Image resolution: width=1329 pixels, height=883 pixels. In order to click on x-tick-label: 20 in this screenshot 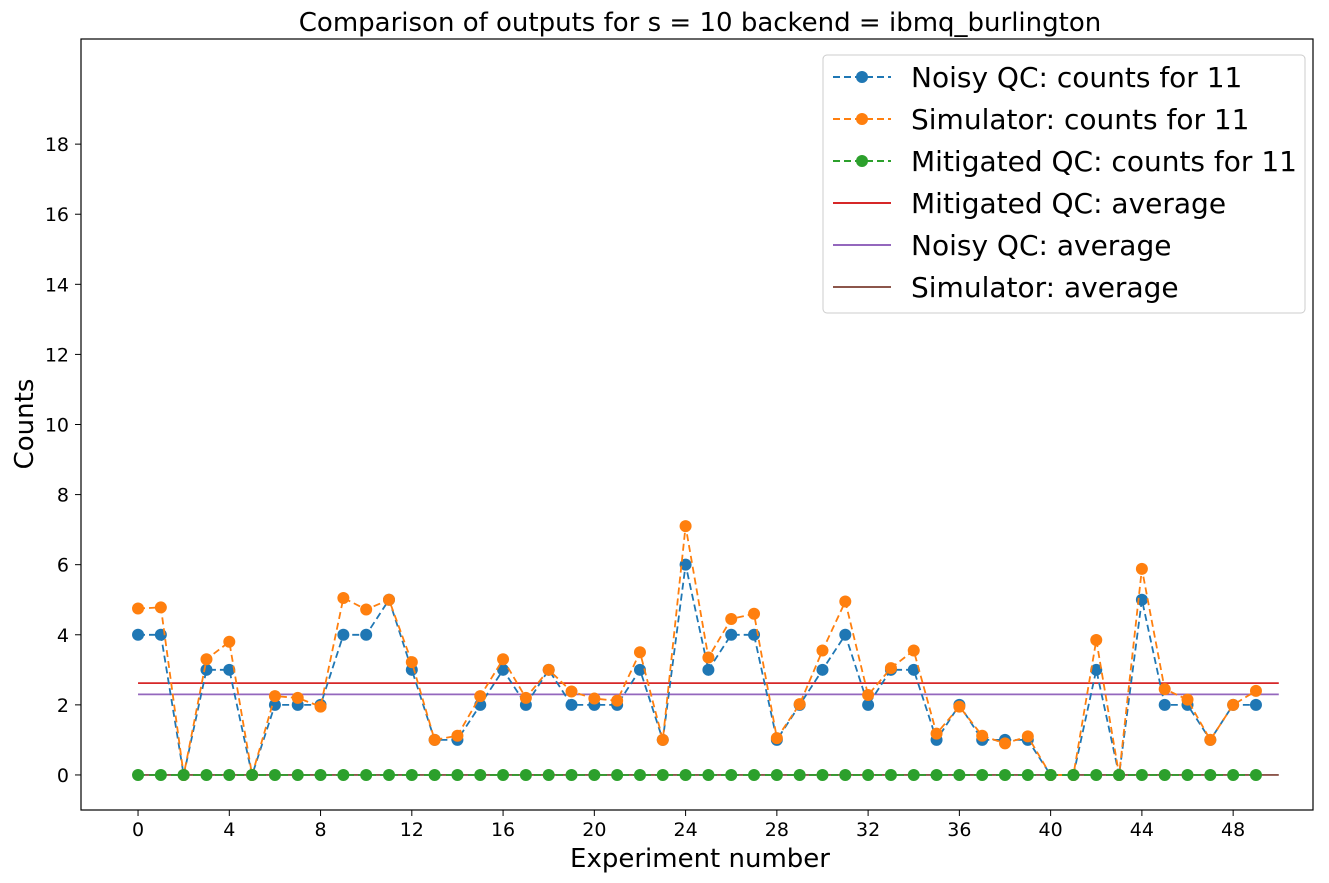, I will do `click(594, 830)`.